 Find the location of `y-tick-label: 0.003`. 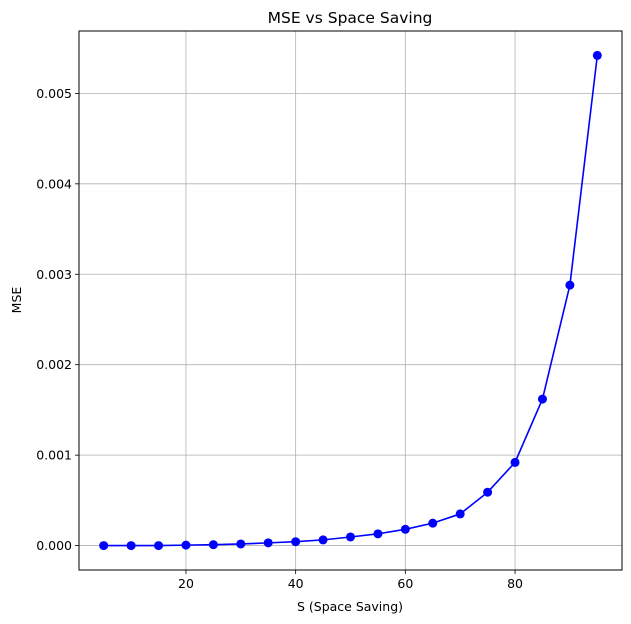

y-tick-label: 0.003 is located at coordinates (54, 274).